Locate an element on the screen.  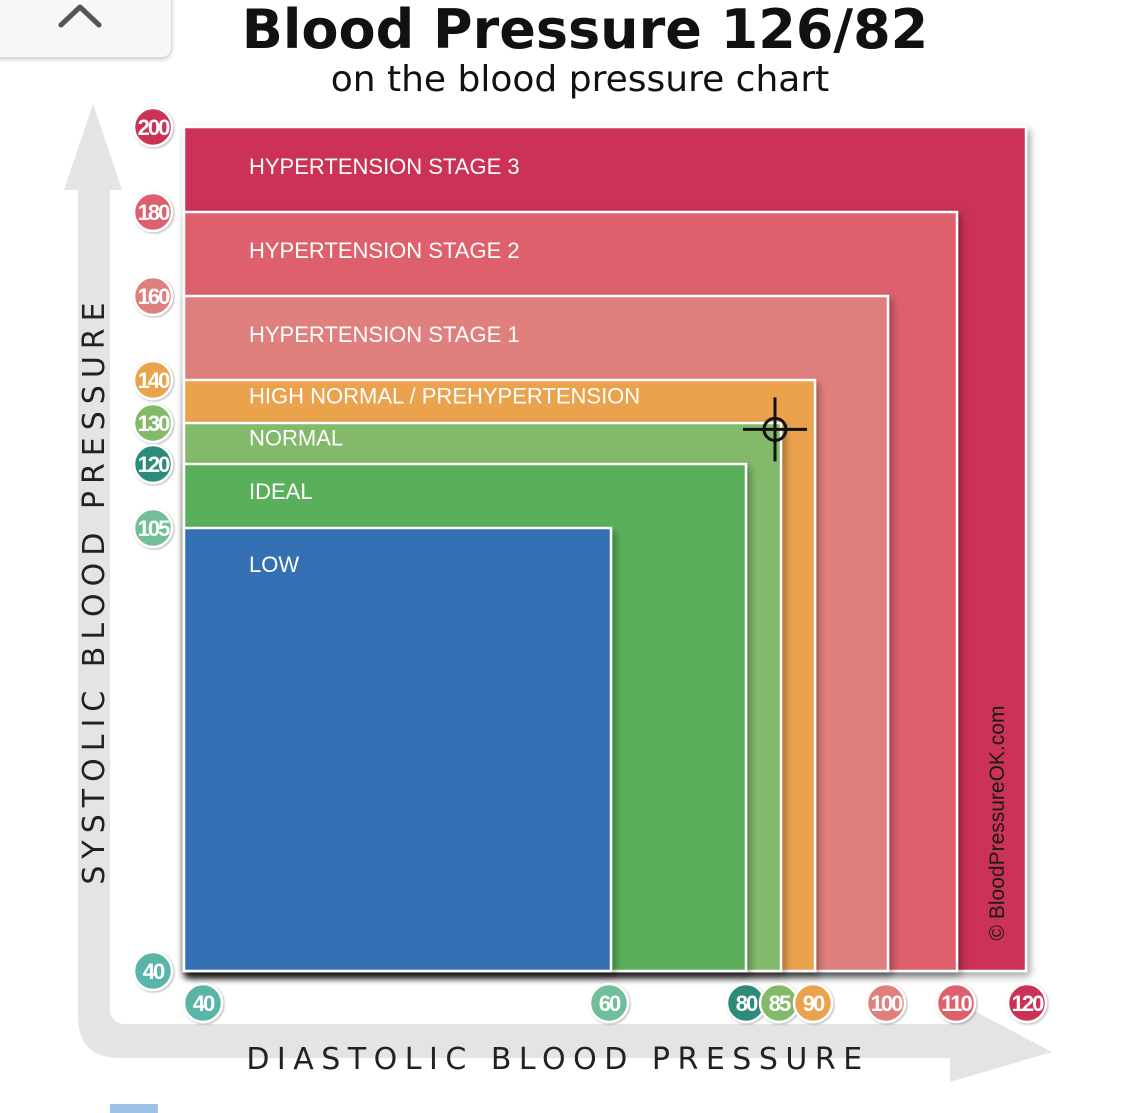
y-tick-120: 120 is located at coordinates (153, 464).